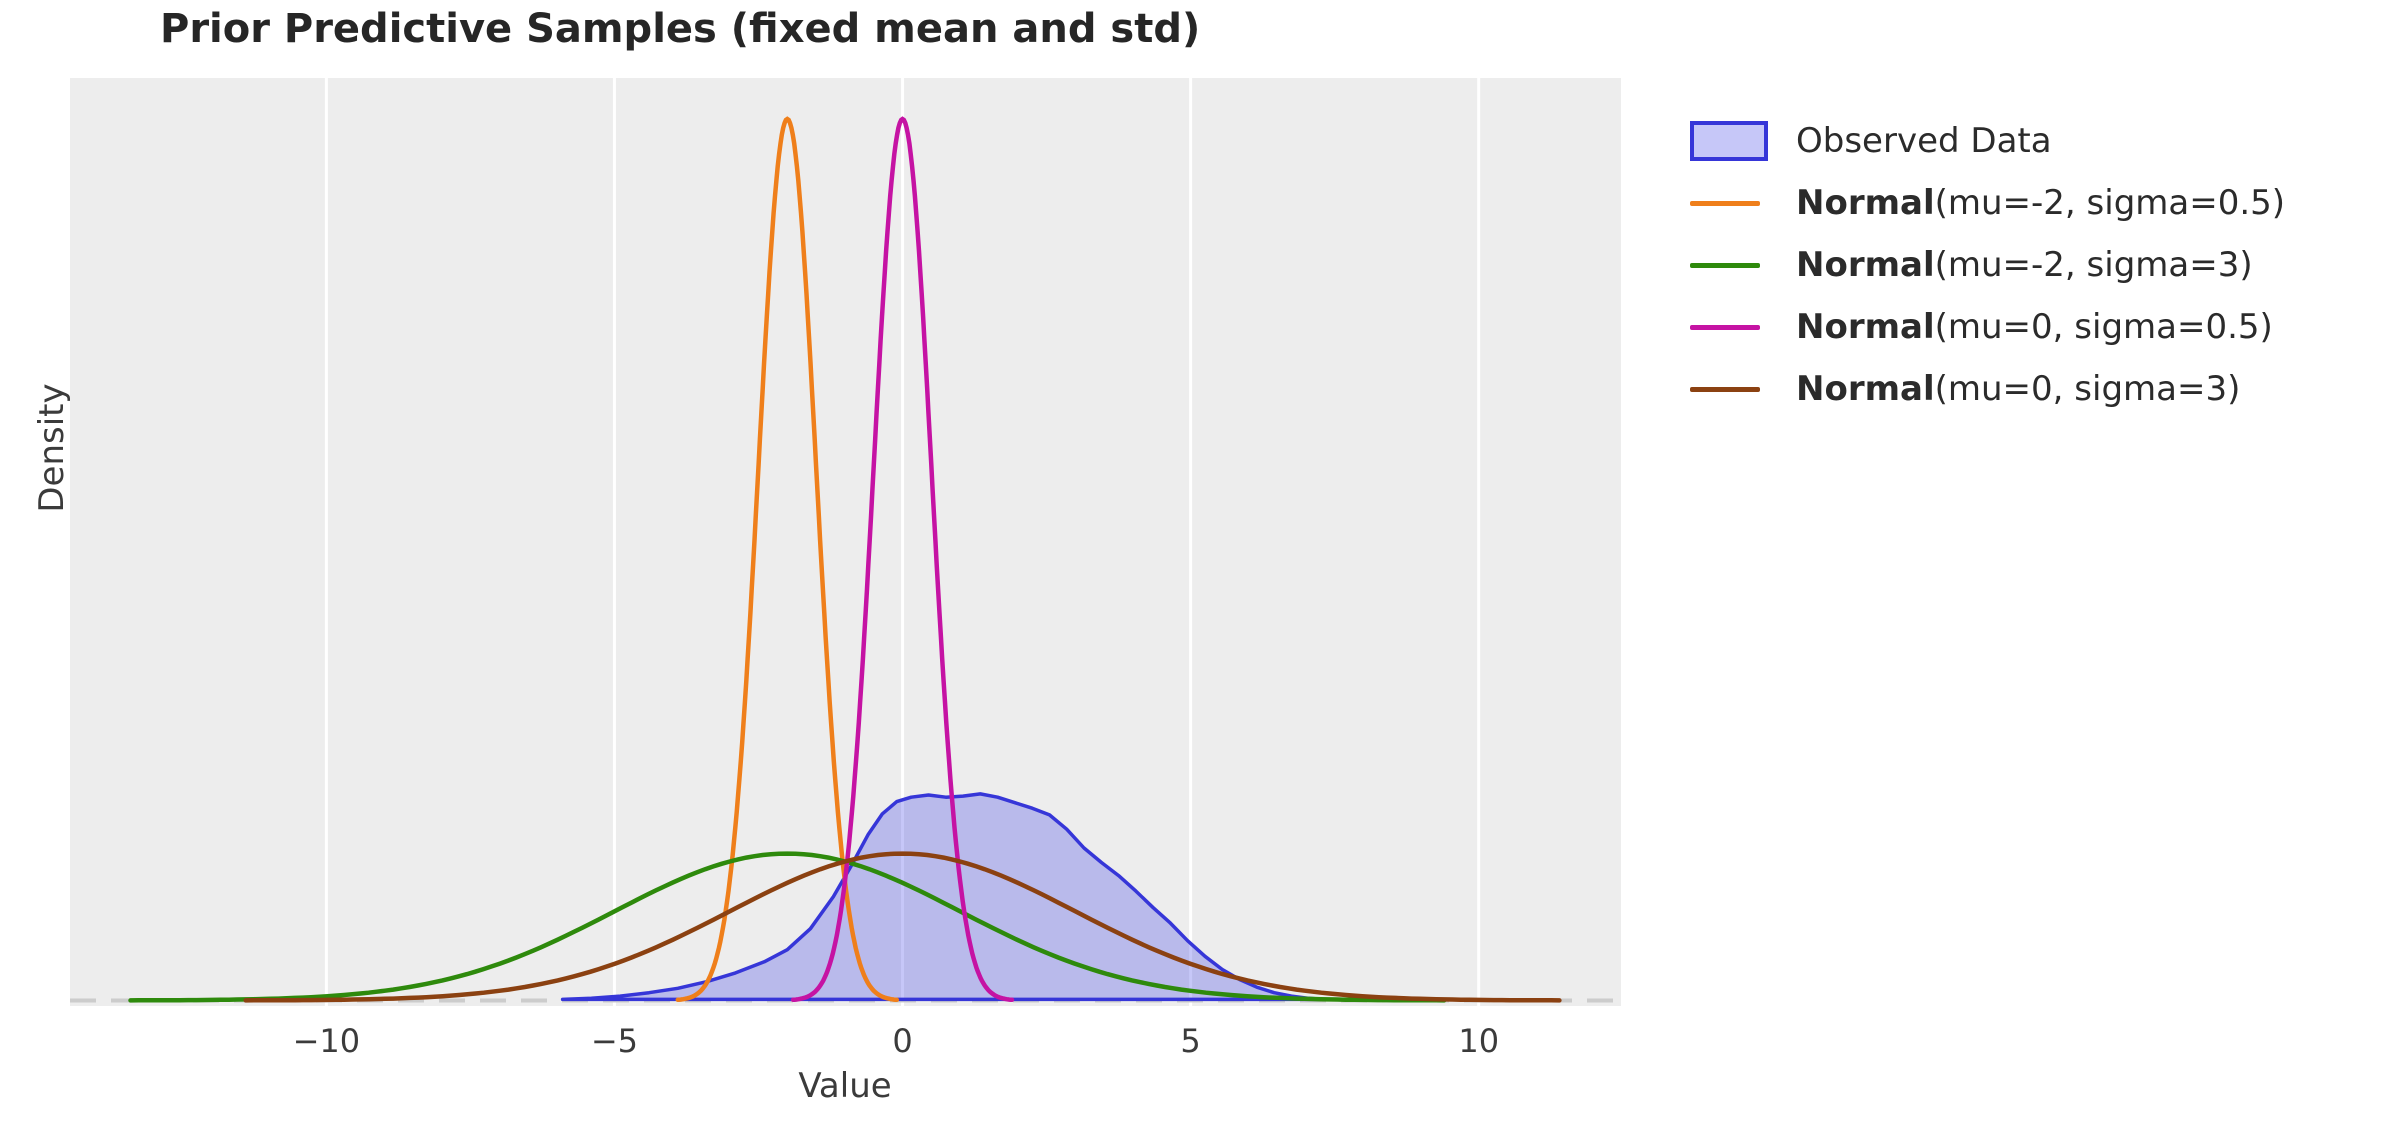  What do you see at coordinates (1190, 1041) in the screenshot?
I see `x-tick-label: 5` at bounding box center [1190, 1041].